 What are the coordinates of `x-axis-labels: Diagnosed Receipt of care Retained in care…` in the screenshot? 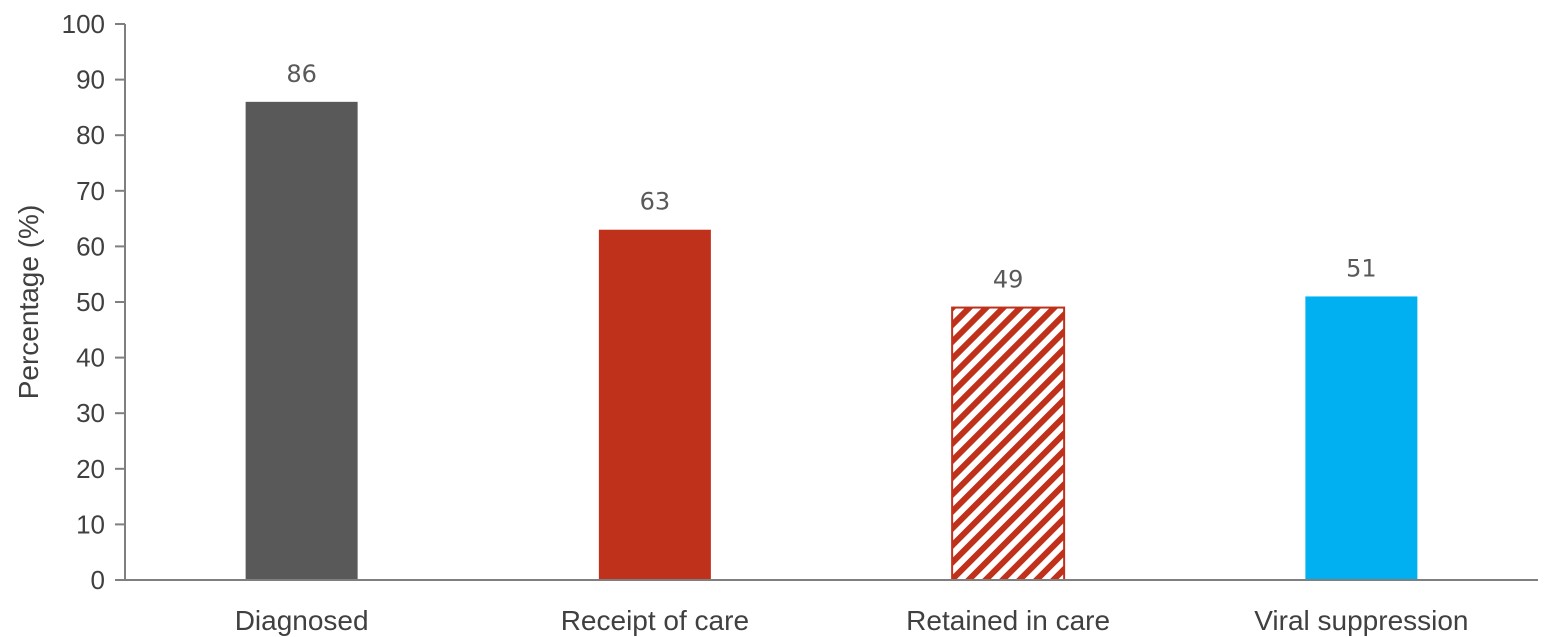 It's located at (852, 620).